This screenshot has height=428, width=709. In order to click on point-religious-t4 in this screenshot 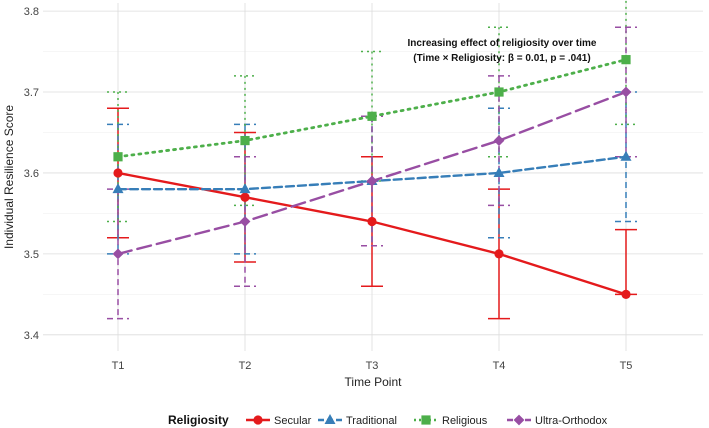, I will do `click(499, 92)`.